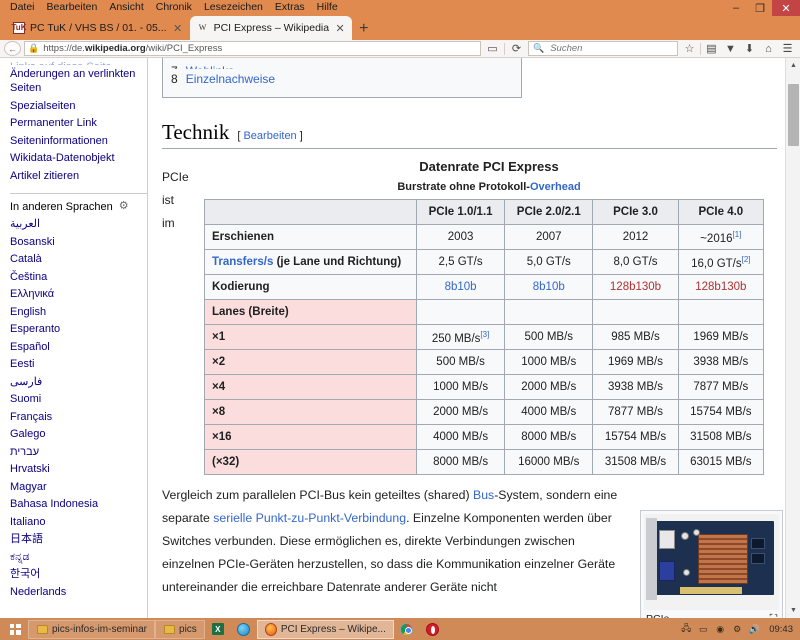 This screenshot has width=800, height=640. What do you see at coordinates (28, 311) in the screenshot?
I see `language-item: English` at bounding box center [28, 311].